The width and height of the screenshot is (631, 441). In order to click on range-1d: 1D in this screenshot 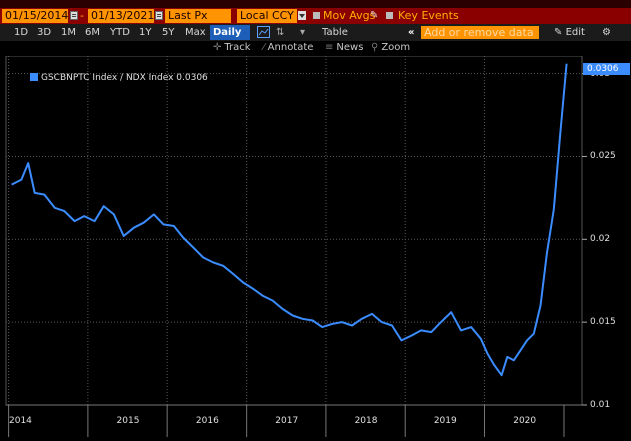, I will do `click(21, 32)`.